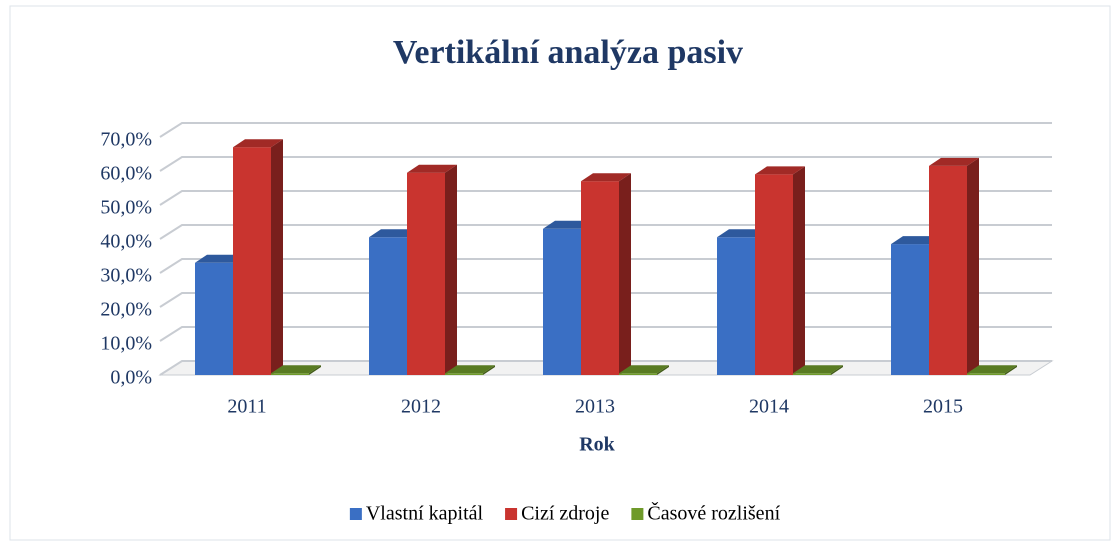 This screenshot has width=1119, height=542. What do you see at coordinates (126, 174) in the screenshot?
I see `y-tick-label: 60,0%` at bounding box center [126, 174].